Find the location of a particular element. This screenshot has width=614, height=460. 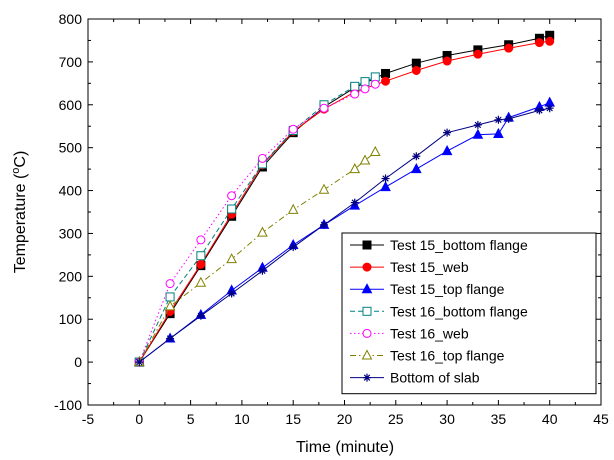

legend-entry: Test 16_top flange is located at coordinates (427, 356).